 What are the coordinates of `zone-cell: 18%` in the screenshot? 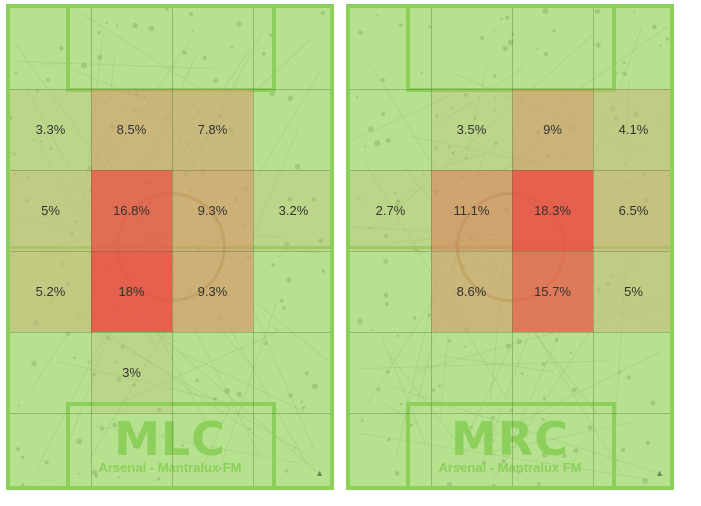 It's located at (131, 291).